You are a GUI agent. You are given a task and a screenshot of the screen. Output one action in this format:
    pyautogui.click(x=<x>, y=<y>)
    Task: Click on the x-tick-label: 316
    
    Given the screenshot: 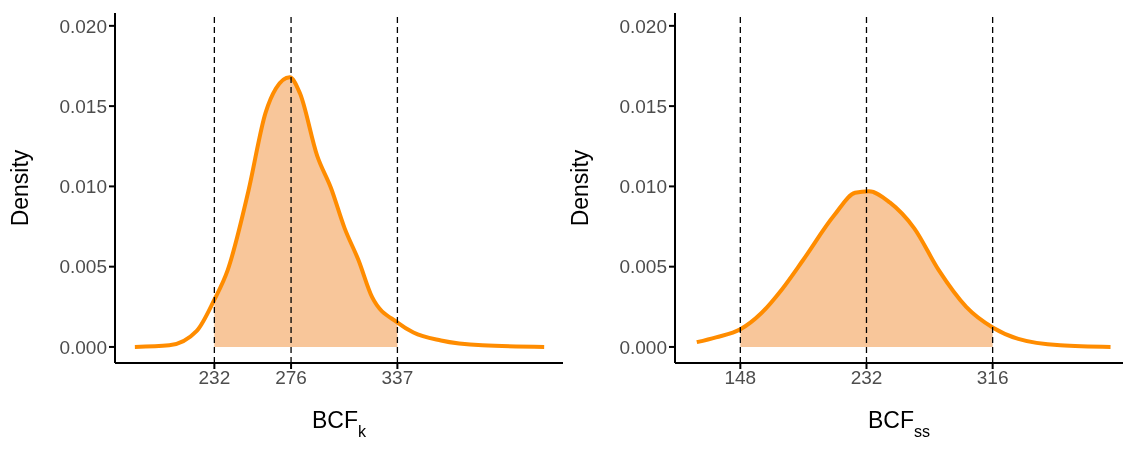 What is the action you would take?
    pyautogui.click(x=992, y=378)
    